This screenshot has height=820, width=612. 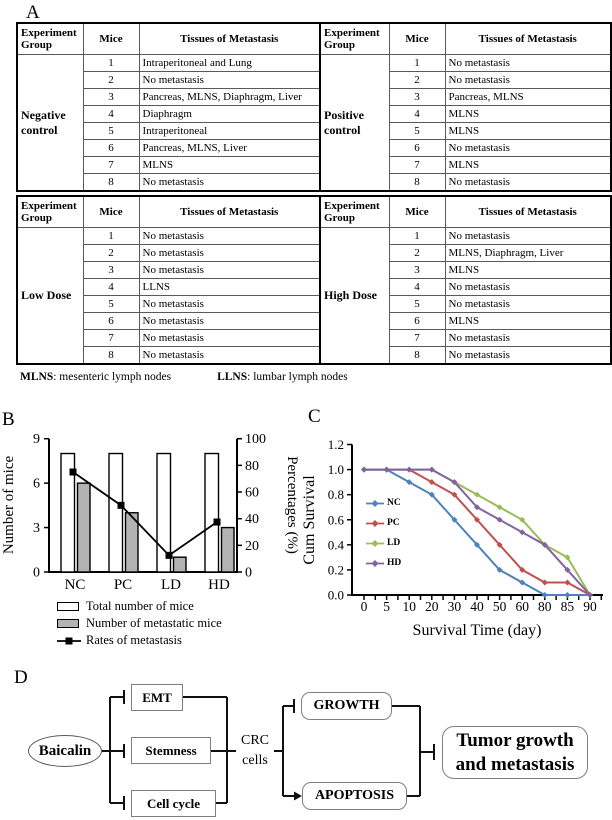 I want to click on x-tick-label: 30, so click(x=455, y=606).